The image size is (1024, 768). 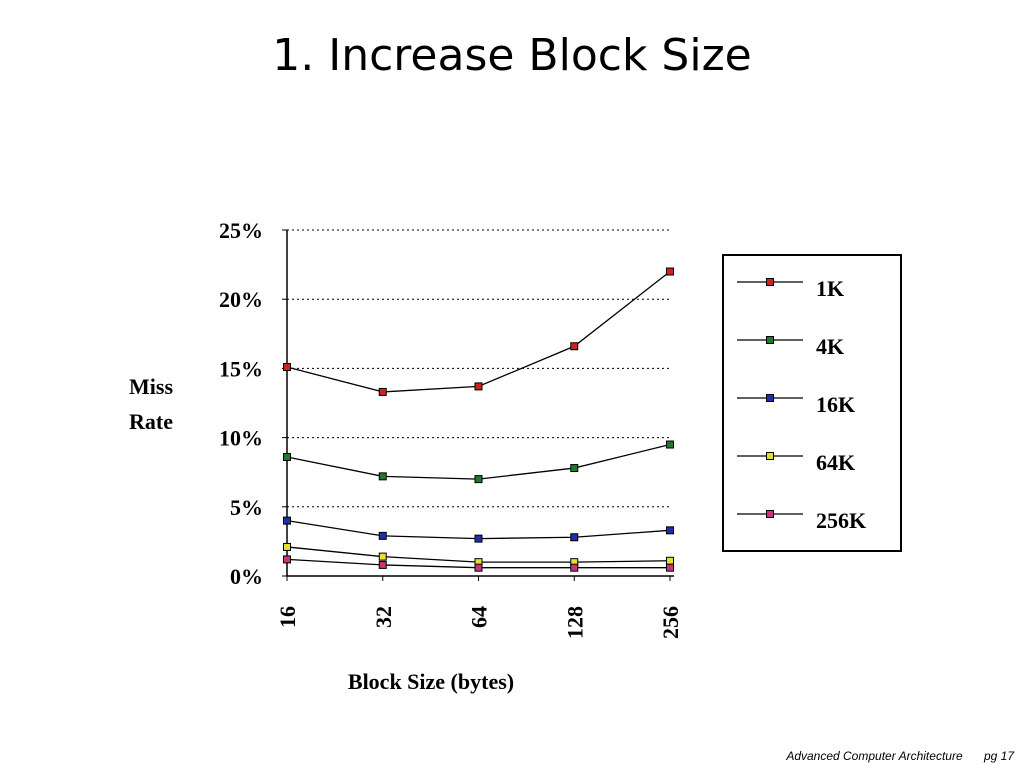 What do you see at coordinates (431, 681) in the screenshot?
I see `x-axis-title: Block Size (bytes)` at bounding box center [431, 681].